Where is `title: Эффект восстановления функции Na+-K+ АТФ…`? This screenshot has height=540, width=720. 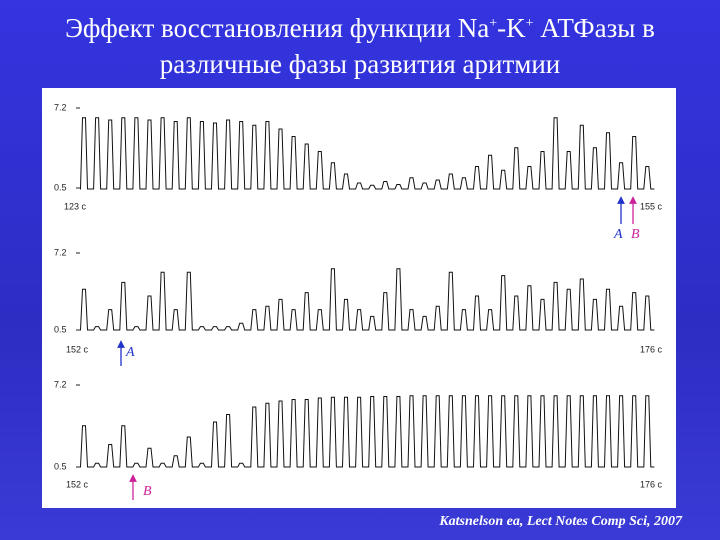
title: Эффект восстановления функции Na+-K+ АТФ… is located at coordinates (360, 44).